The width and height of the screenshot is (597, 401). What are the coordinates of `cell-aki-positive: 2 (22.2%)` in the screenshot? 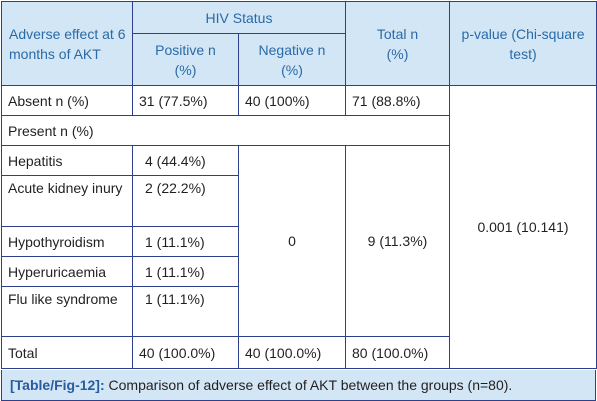 It's located at (185, 201).